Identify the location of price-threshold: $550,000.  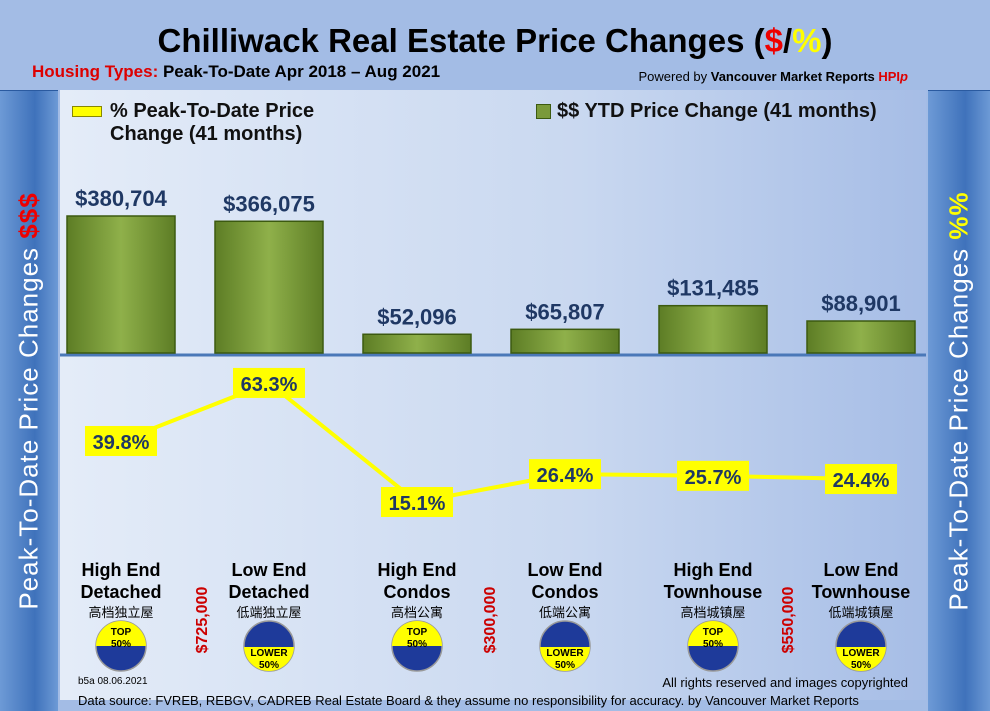
(788, 620).